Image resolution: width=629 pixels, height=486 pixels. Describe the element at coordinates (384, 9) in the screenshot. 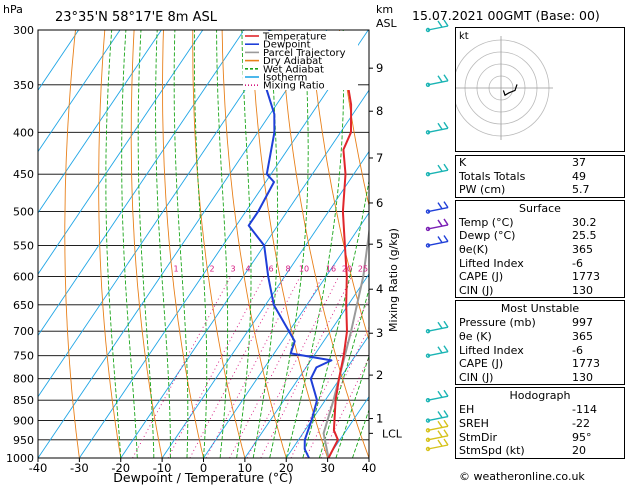

I see `height-unit-label: km` at that location.